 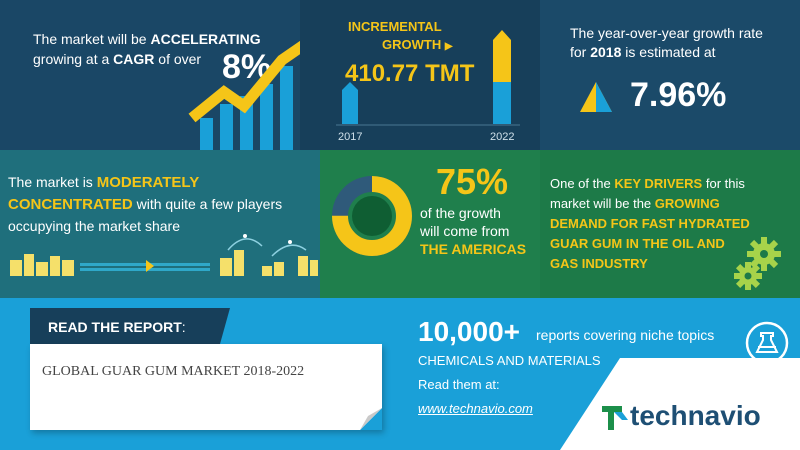 What do you see at coordinates (350, 137) in the screenshot?
I see `year-start-label: 2017` at bounding box center [350, 137].